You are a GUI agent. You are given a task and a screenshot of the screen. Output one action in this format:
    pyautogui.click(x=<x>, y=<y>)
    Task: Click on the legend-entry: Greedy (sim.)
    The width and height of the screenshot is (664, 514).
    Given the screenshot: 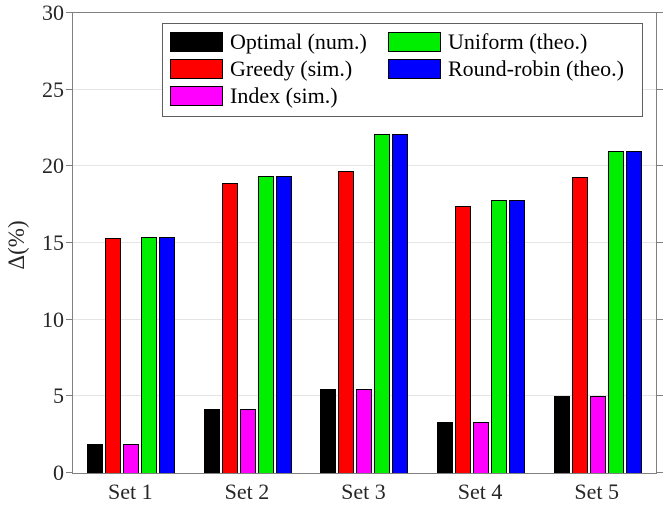 What is the action you would take?
    pyautogui.click(x=279, y=68)
    